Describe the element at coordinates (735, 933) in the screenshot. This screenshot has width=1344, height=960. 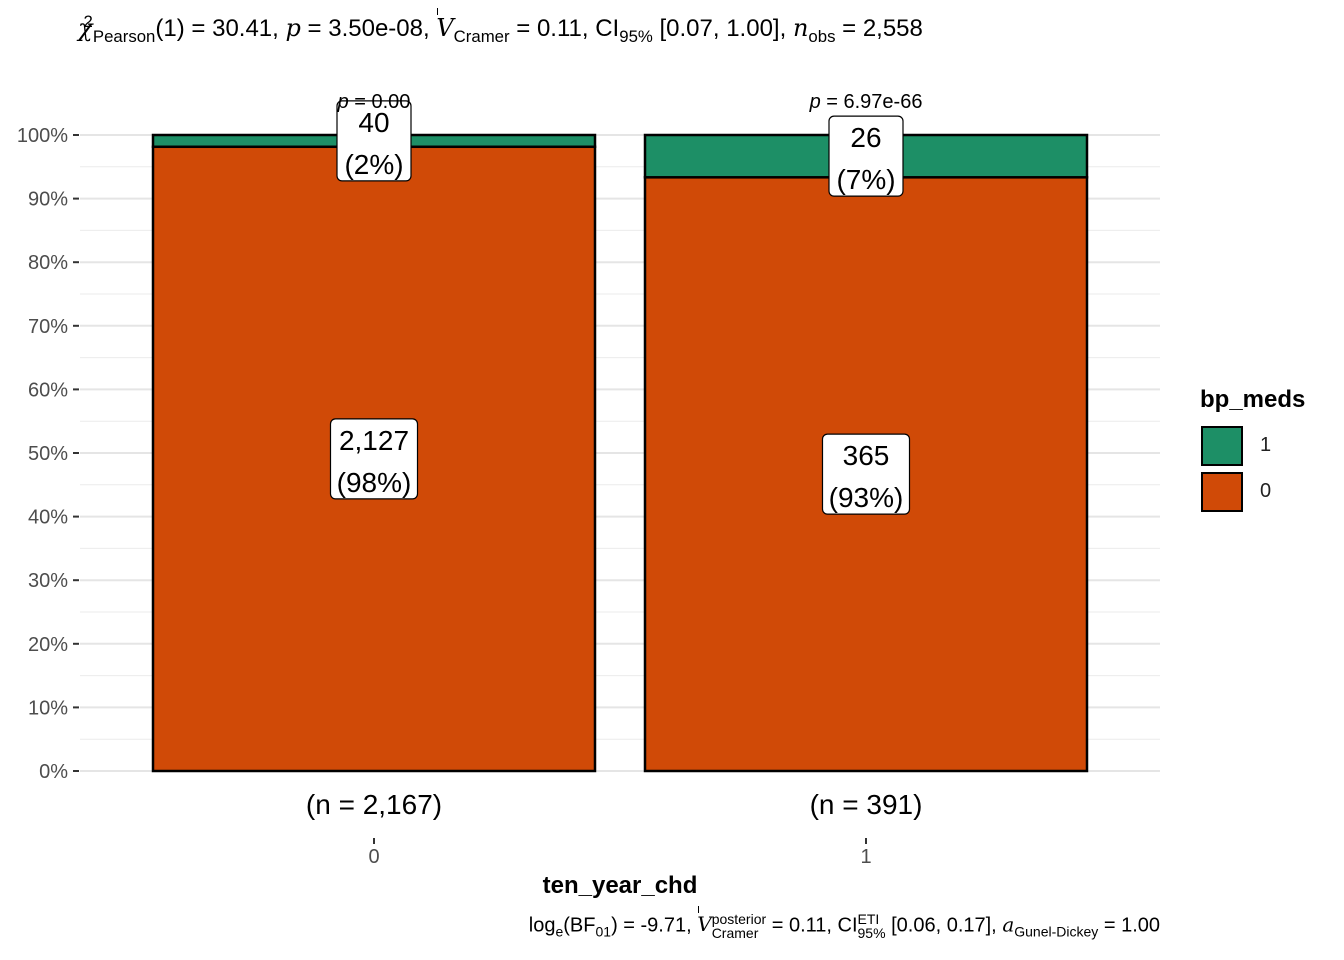
I see `v-post-sub: Cramer` at that location.